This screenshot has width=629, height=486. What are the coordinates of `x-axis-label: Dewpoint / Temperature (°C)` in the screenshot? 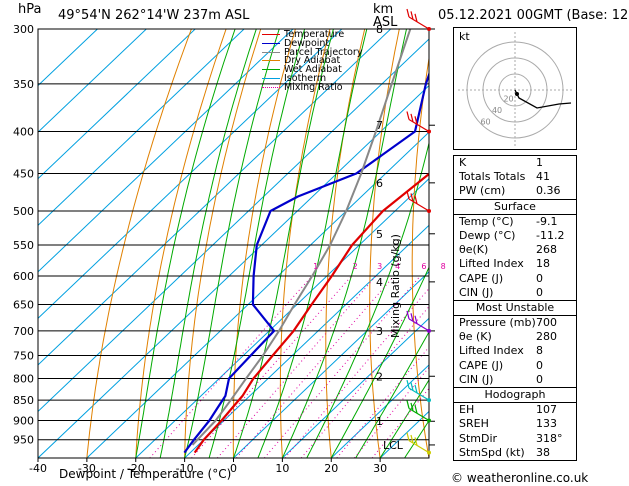 It's located at (145, 474).